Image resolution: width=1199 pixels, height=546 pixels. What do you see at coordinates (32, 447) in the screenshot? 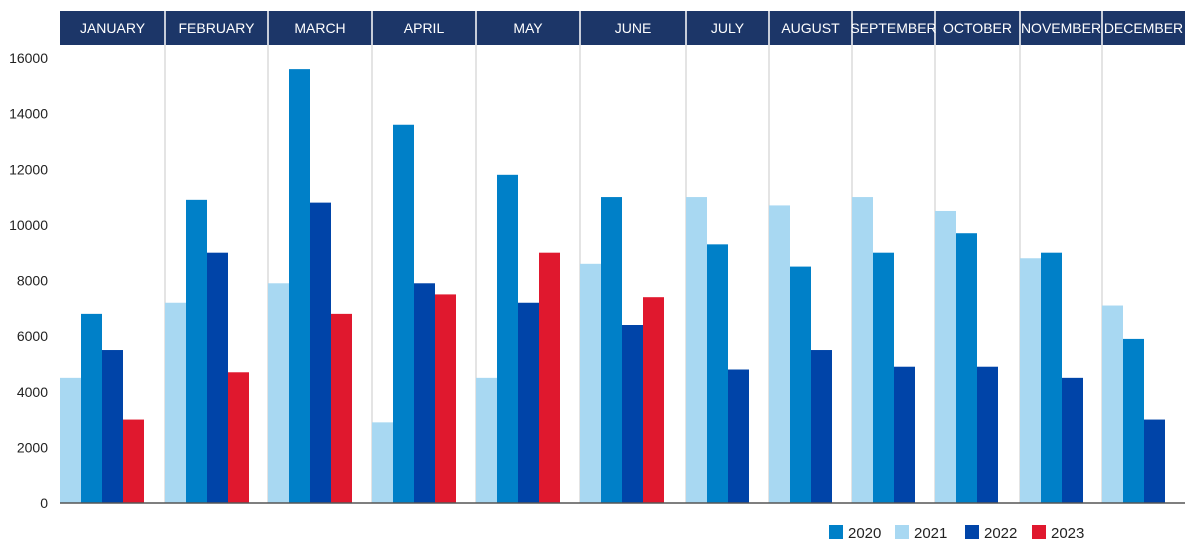
I see `y-tick-label: 2000` at bounding box center [32, 447].